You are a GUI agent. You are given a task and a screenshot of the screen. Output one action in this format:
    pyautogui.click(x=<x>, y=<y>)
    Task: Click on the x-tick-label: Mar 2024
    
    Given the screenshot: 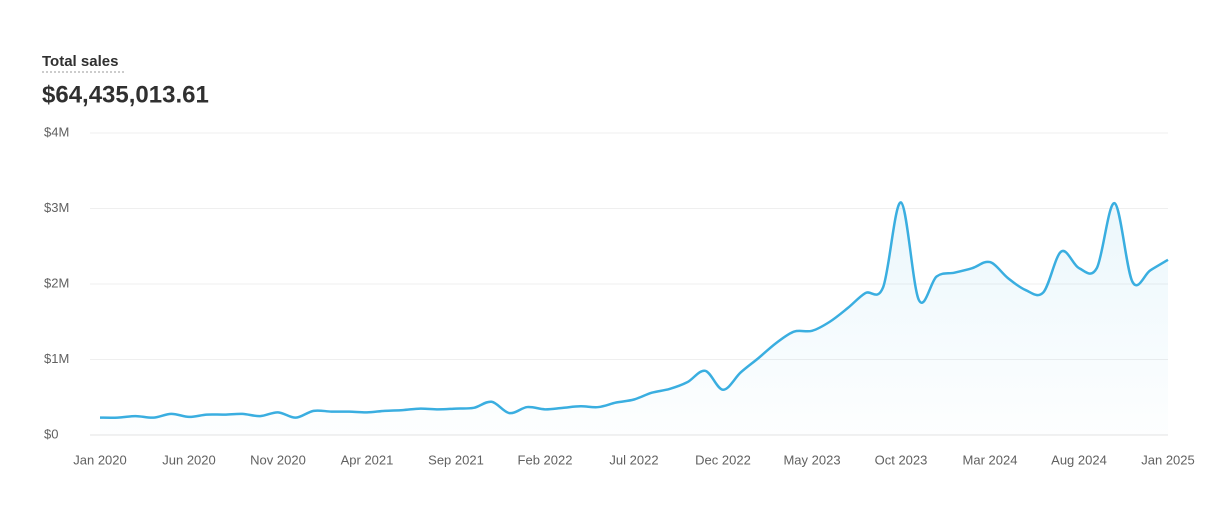 What is the action you would take?
    pyautogui.click(x=990, y=459)
    